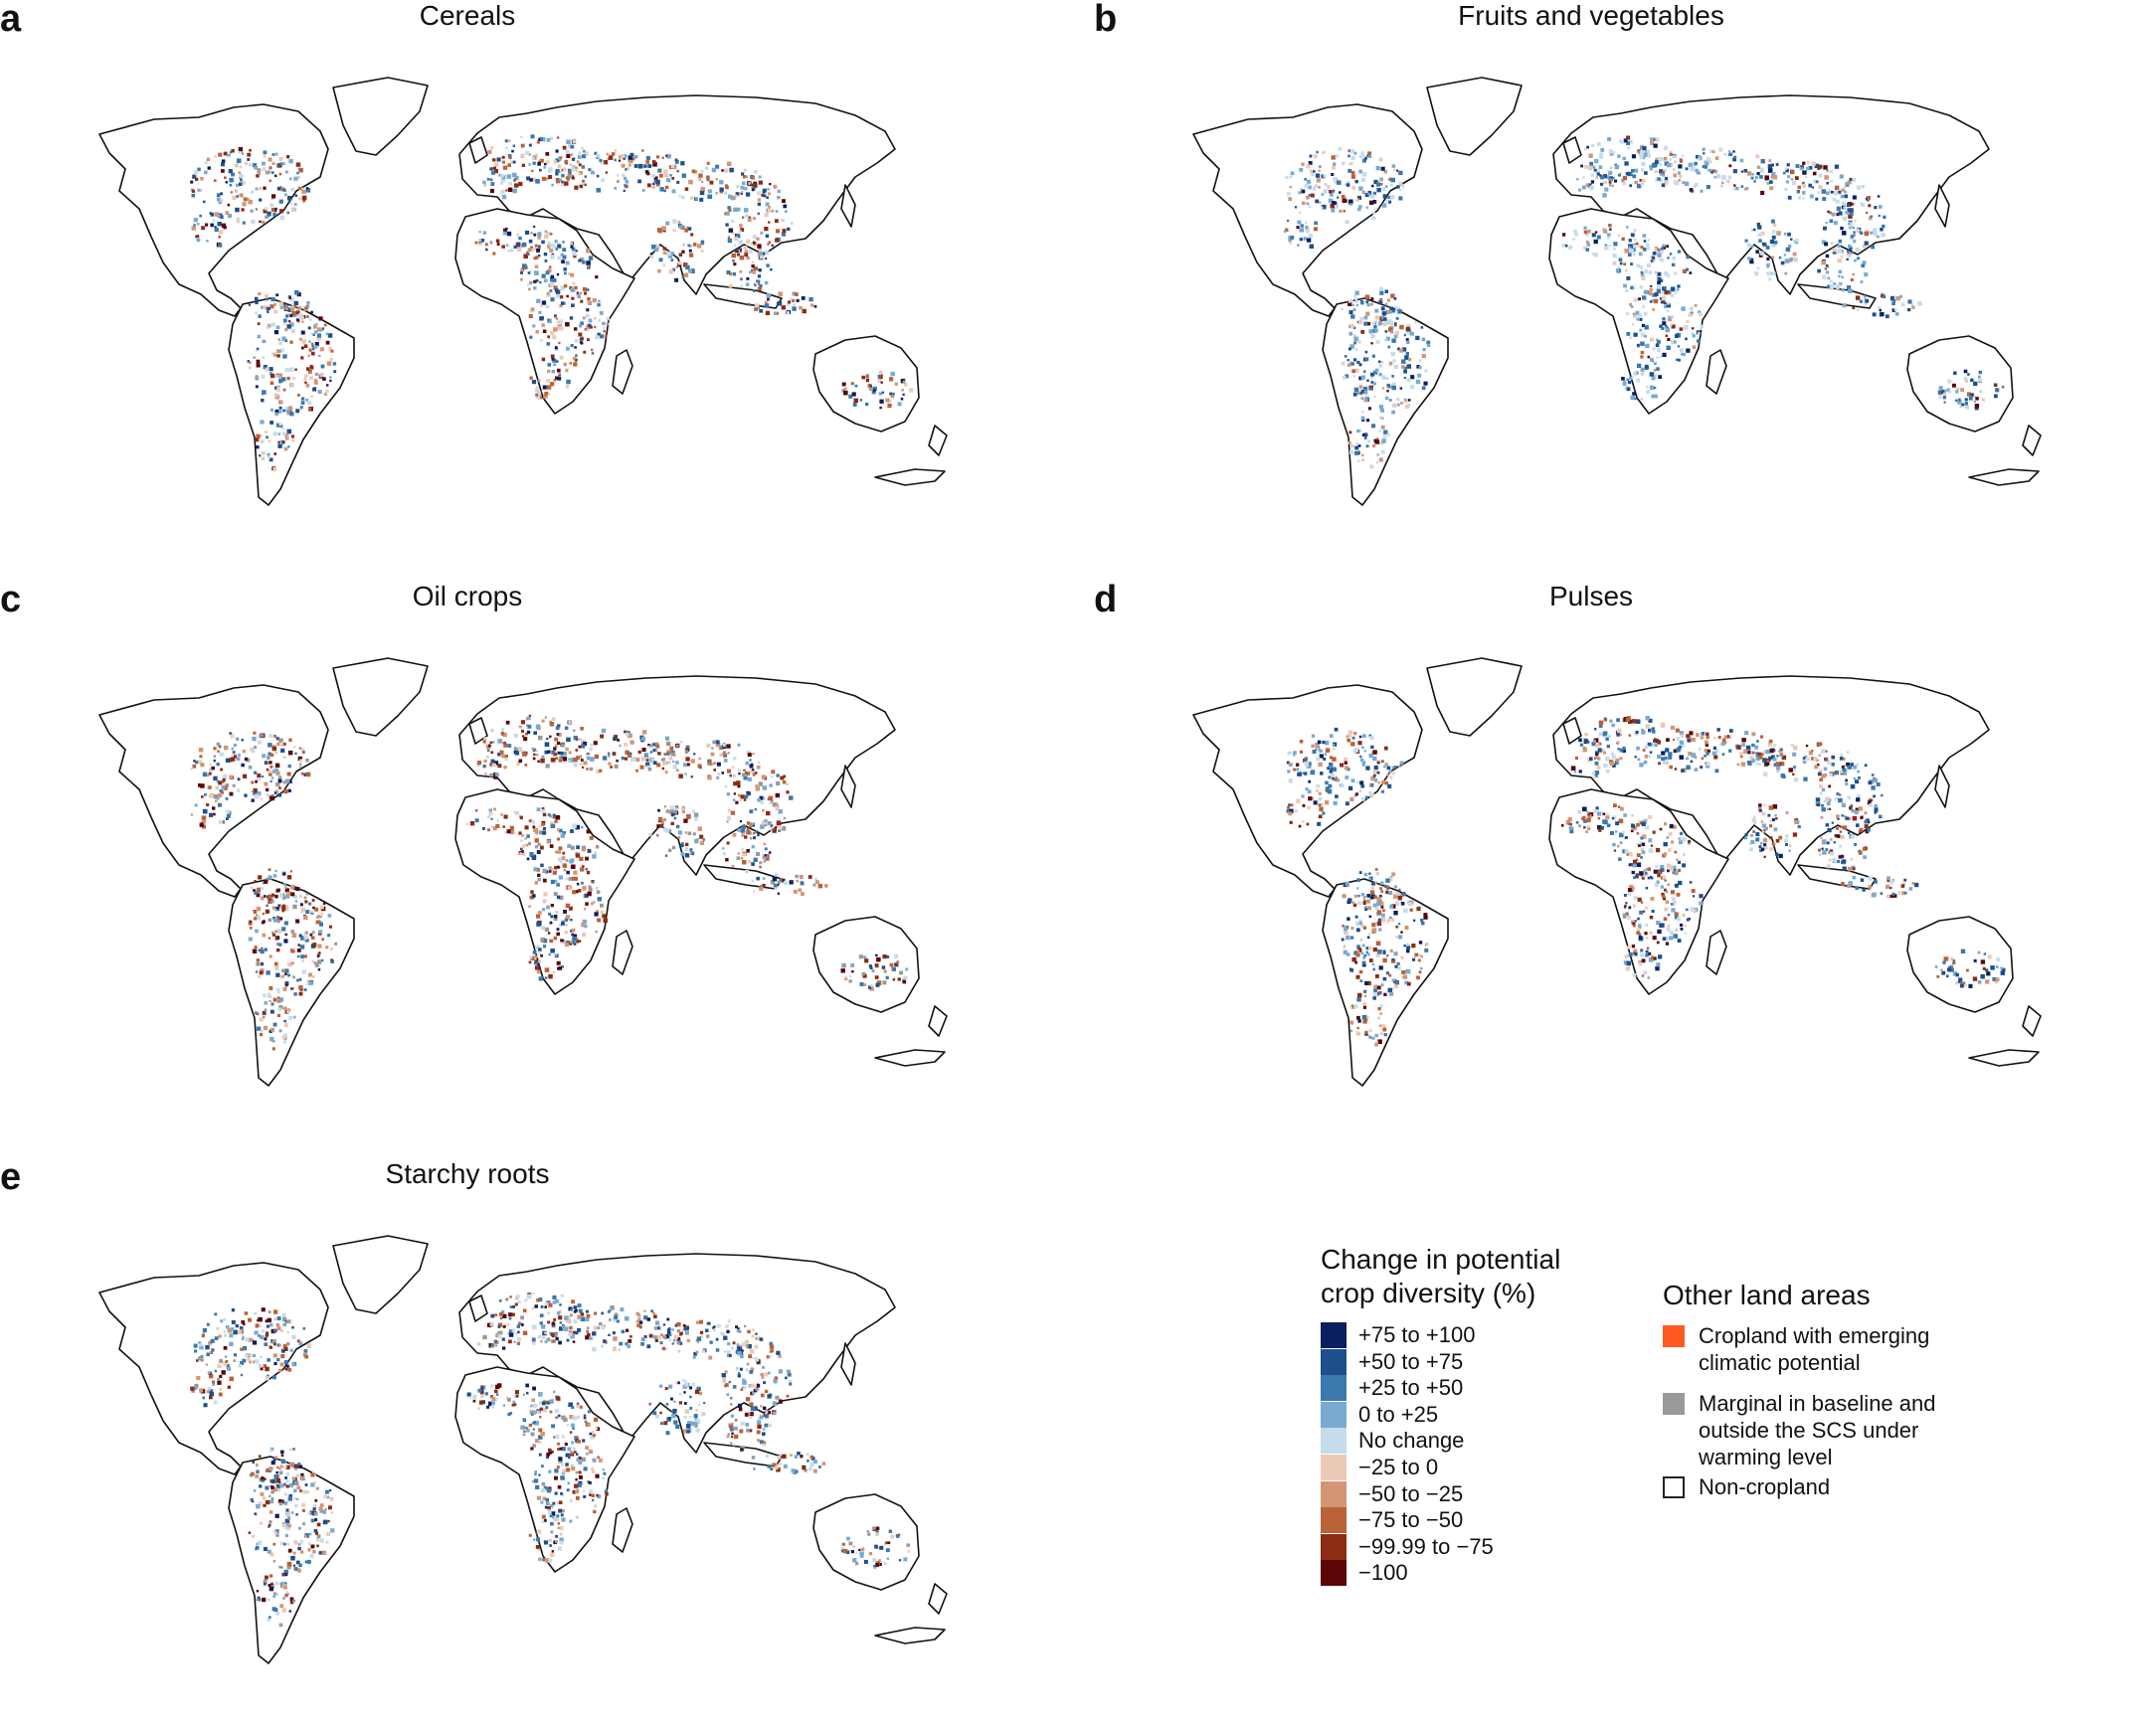  I want to click on legend-item: −75 to −50, so click(1392, 1520).